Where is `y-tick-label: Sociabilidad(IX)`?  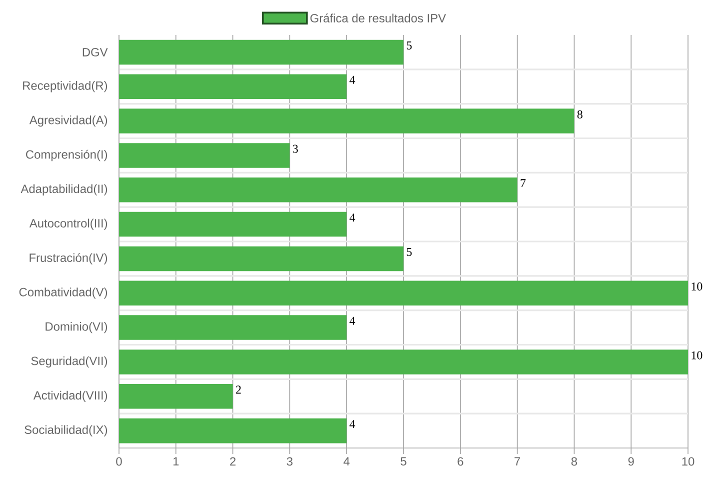
y-tick-label: Sociabilidad(IX) is located at coordinates (66, 430).